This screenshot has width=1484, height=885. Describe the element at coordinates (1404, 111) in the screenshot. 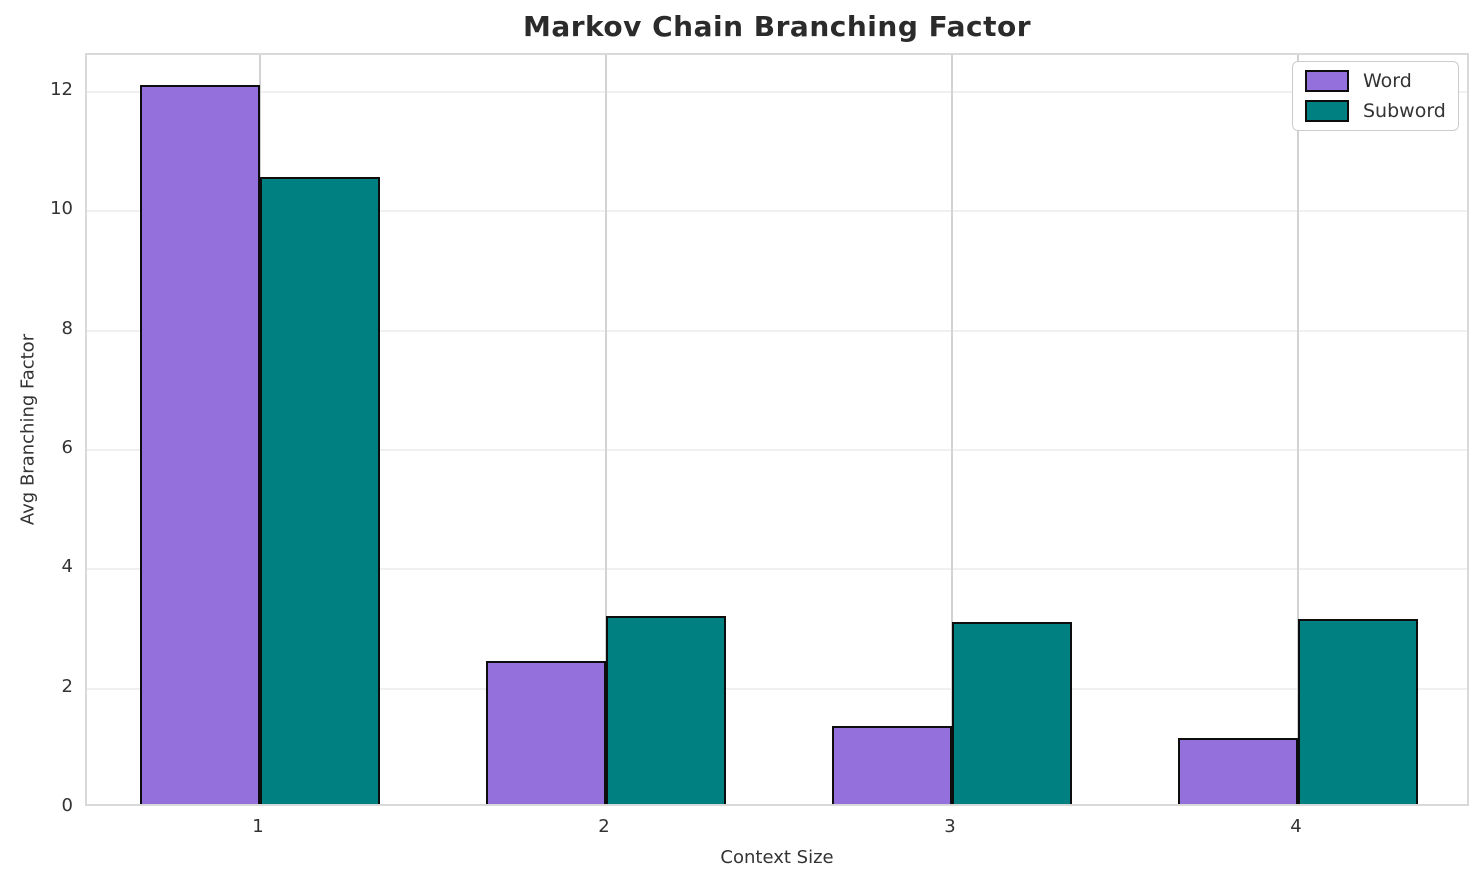

I see `legend-label-subword: Subword` at that location.